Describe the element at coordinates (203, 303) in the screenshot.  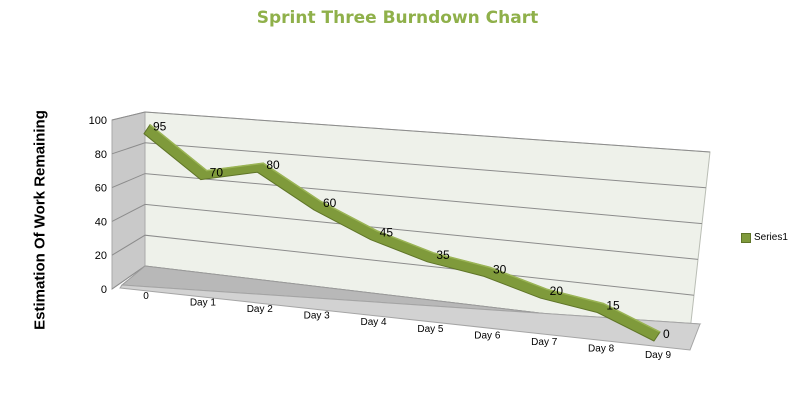
I see `x-tick-label: Day 1` at that location.